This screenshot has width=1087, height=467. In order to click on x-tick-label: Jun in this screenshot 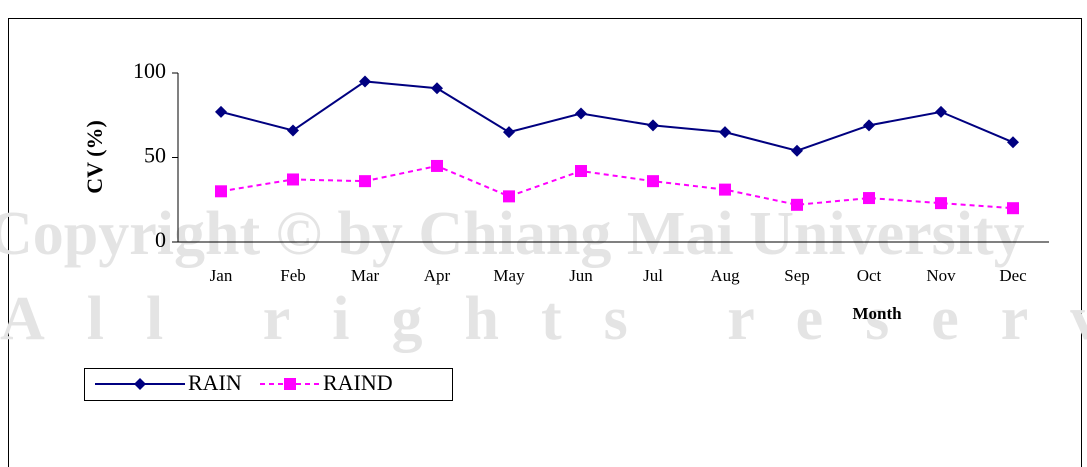, I will do `click(581, 275)`.